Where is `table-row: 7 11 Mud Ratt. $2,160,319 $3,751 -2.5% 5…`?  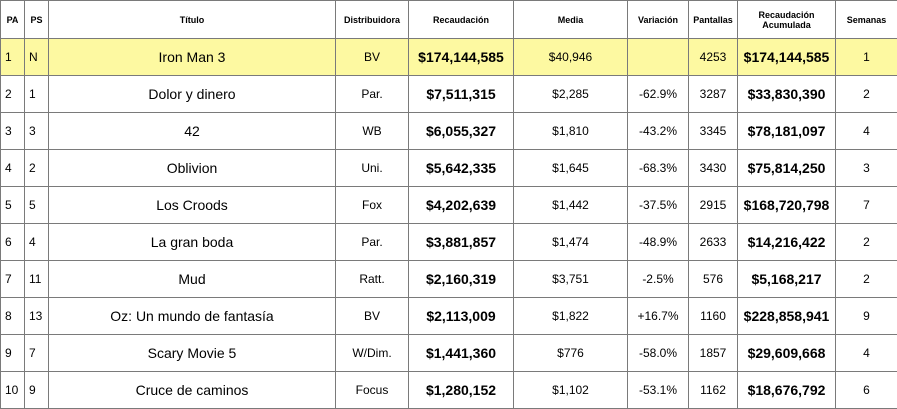 table-row: 7 11 Mud Ratt. $2,160,319 $3,751 -2.5% 5… is located at coordinates (449, 279).